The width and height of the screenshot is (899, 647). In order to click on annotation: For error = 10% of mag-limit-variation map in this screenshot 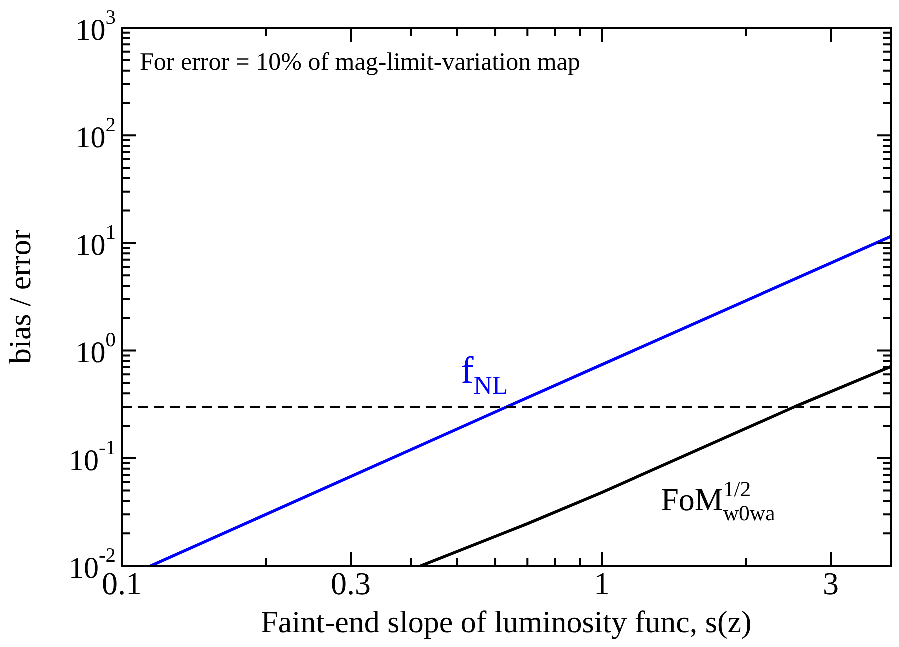, I will do `click(360, 62)`.